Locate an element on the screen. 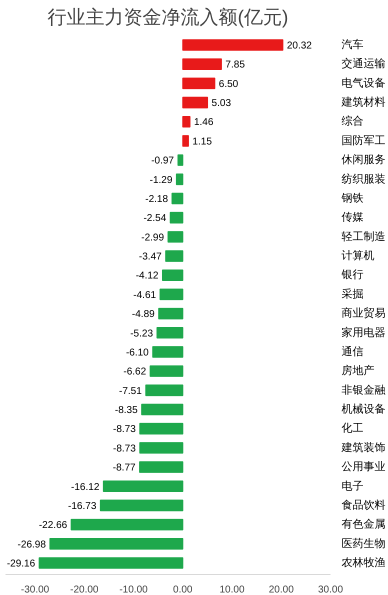 The height and width of the screenshot is (595, 388). y-tick-label: 公用事业 is located at coordinates (364, 467).